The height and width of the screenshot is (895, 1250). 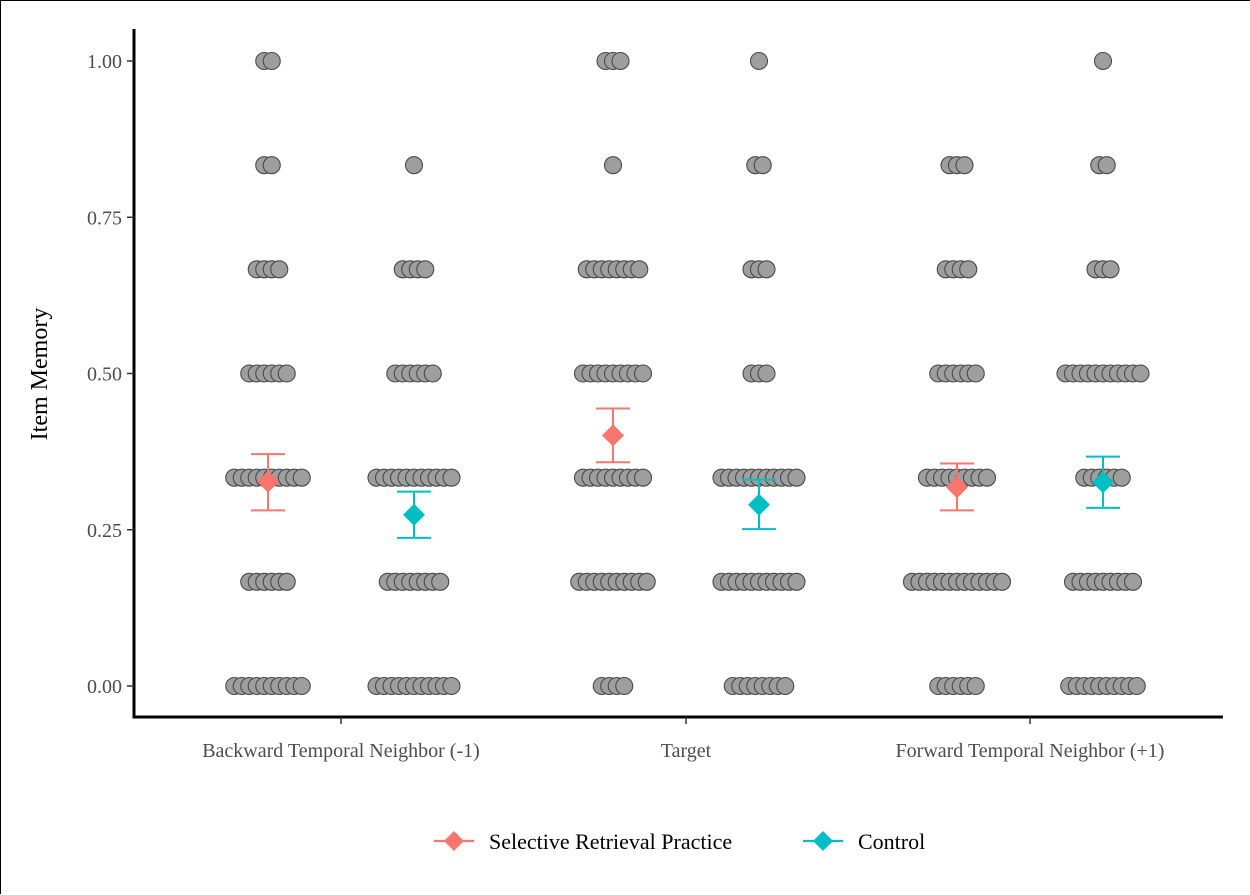 What do you see at coordinates (341, 751) in the screenshot?
I see `x-tick-label: Backward Temporal Neighbor (-1)` at bounding box center [341, 751].